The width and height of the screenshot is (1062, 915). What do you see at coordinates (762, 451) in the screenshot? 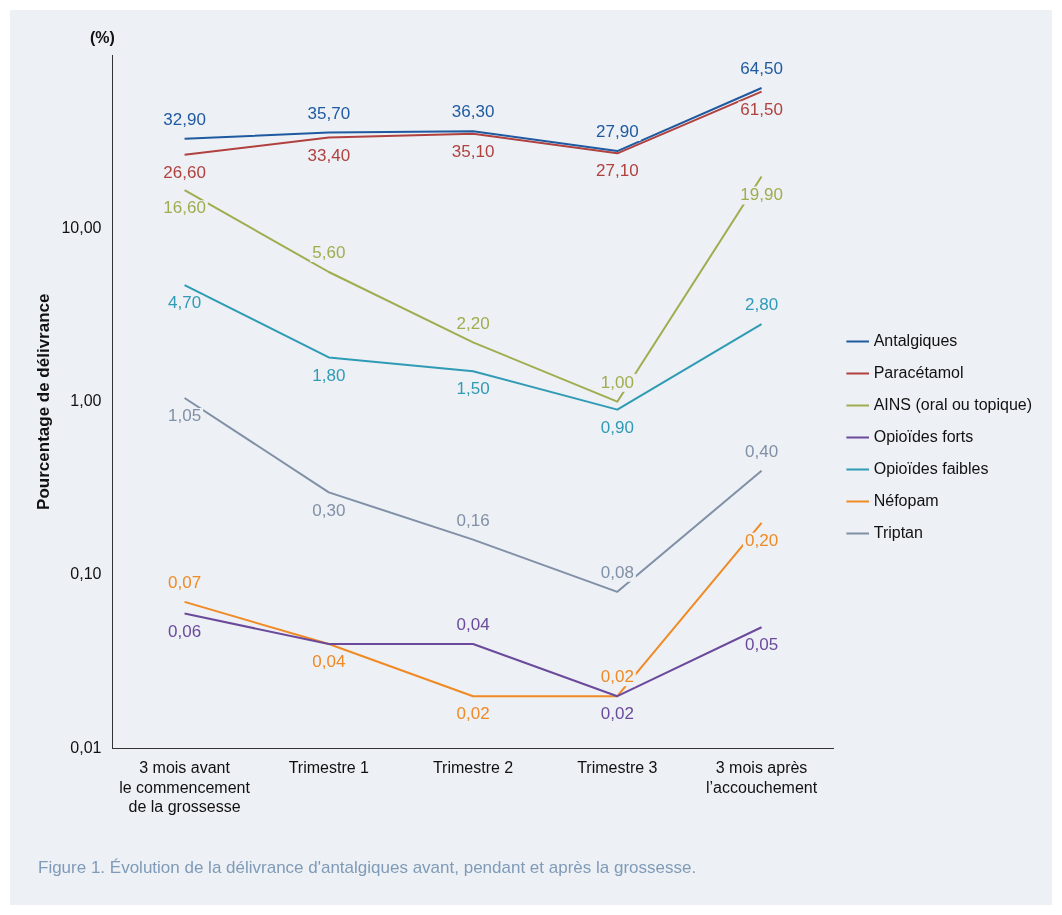
I see `data-label: 0,40` at bounding box center [762, 451].